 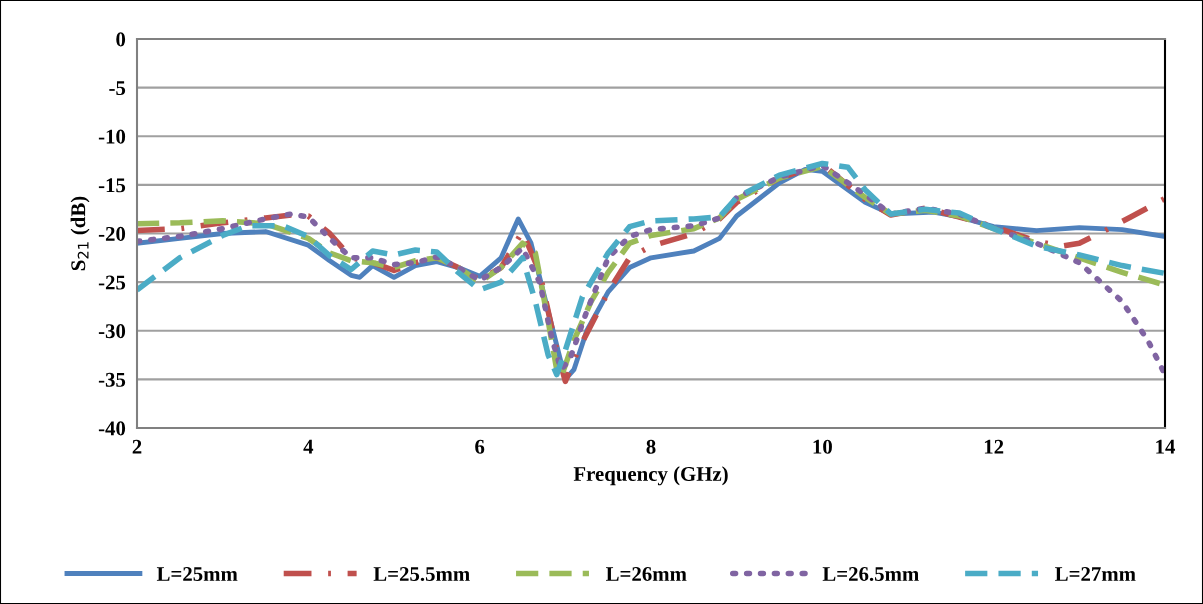 What do you see at coordinates (646, 574) in the screenshot?
I see `legend-label: L=26mm` at bounding box center [646, 574].